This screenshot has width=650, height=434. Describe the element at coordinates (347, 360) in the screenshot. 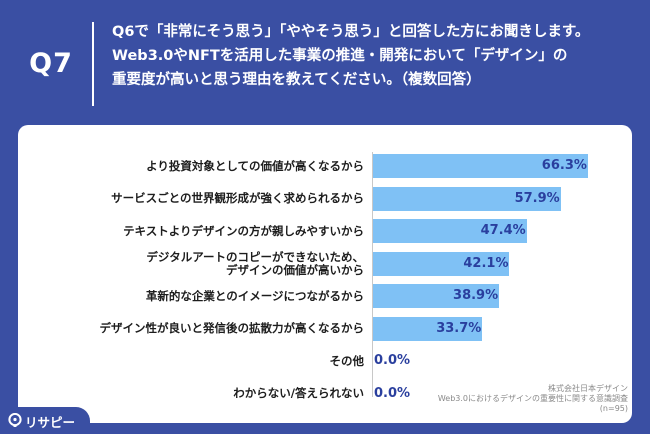

I see `category-label: その他` at that location.